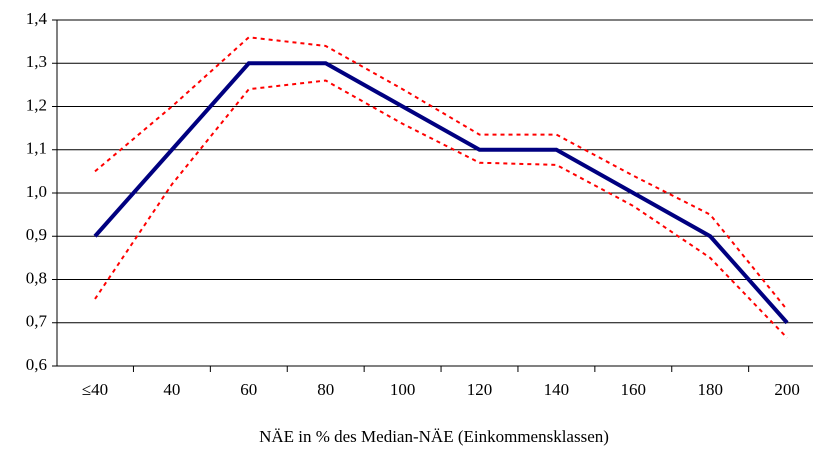 This screenshot has height=452, width=818. I want to click on y-tick-label: 1,1, so click(36, 148).